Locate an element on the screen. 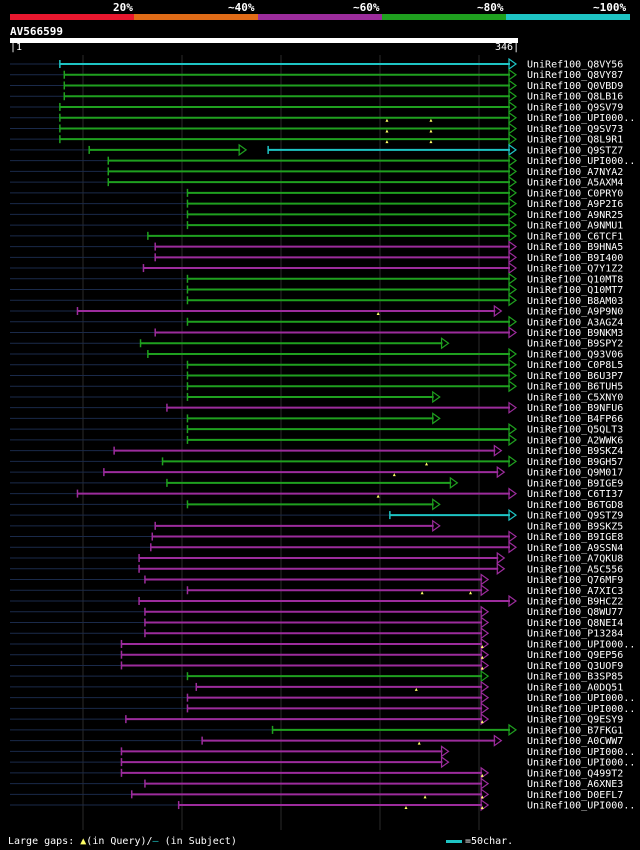 The height and width of the screenshot is (850, 640). hit-label-22: UniRef100_B8AM03 is located at coordinates (575, 301).